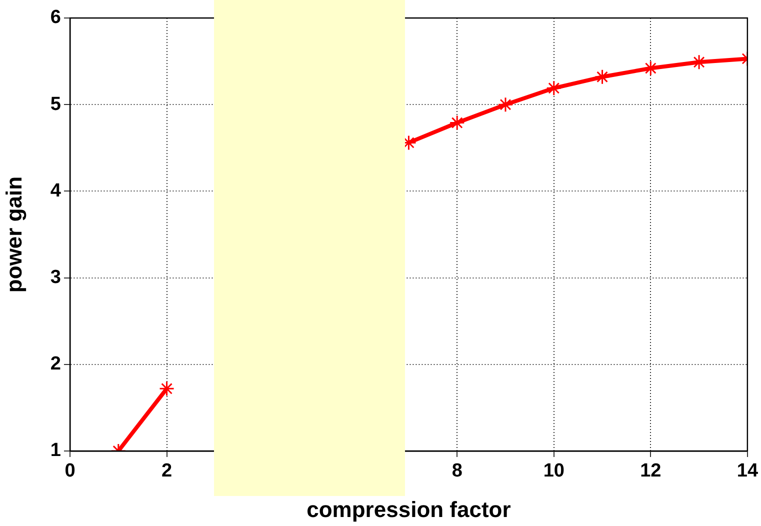 This screenshot has height=526, width=761. What do you see at coordinates (55, 364) in the screenshot?
I see `y-tick-label: 2` at bounding box center [55, 364].